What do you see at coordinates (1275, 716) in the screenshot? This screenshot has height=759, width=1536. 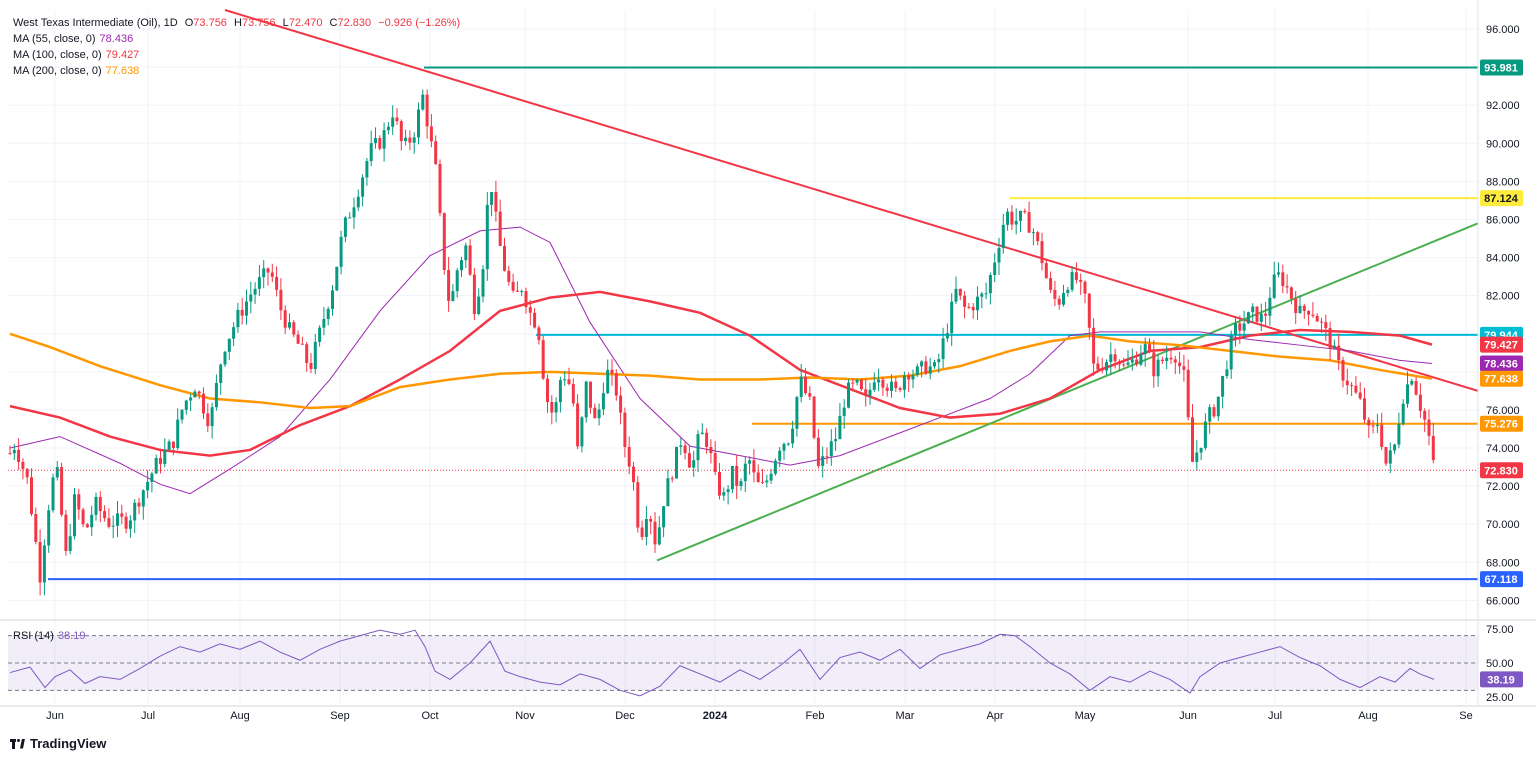 I see `x-tick-label: Jul` at bounding box center [1275, 716].